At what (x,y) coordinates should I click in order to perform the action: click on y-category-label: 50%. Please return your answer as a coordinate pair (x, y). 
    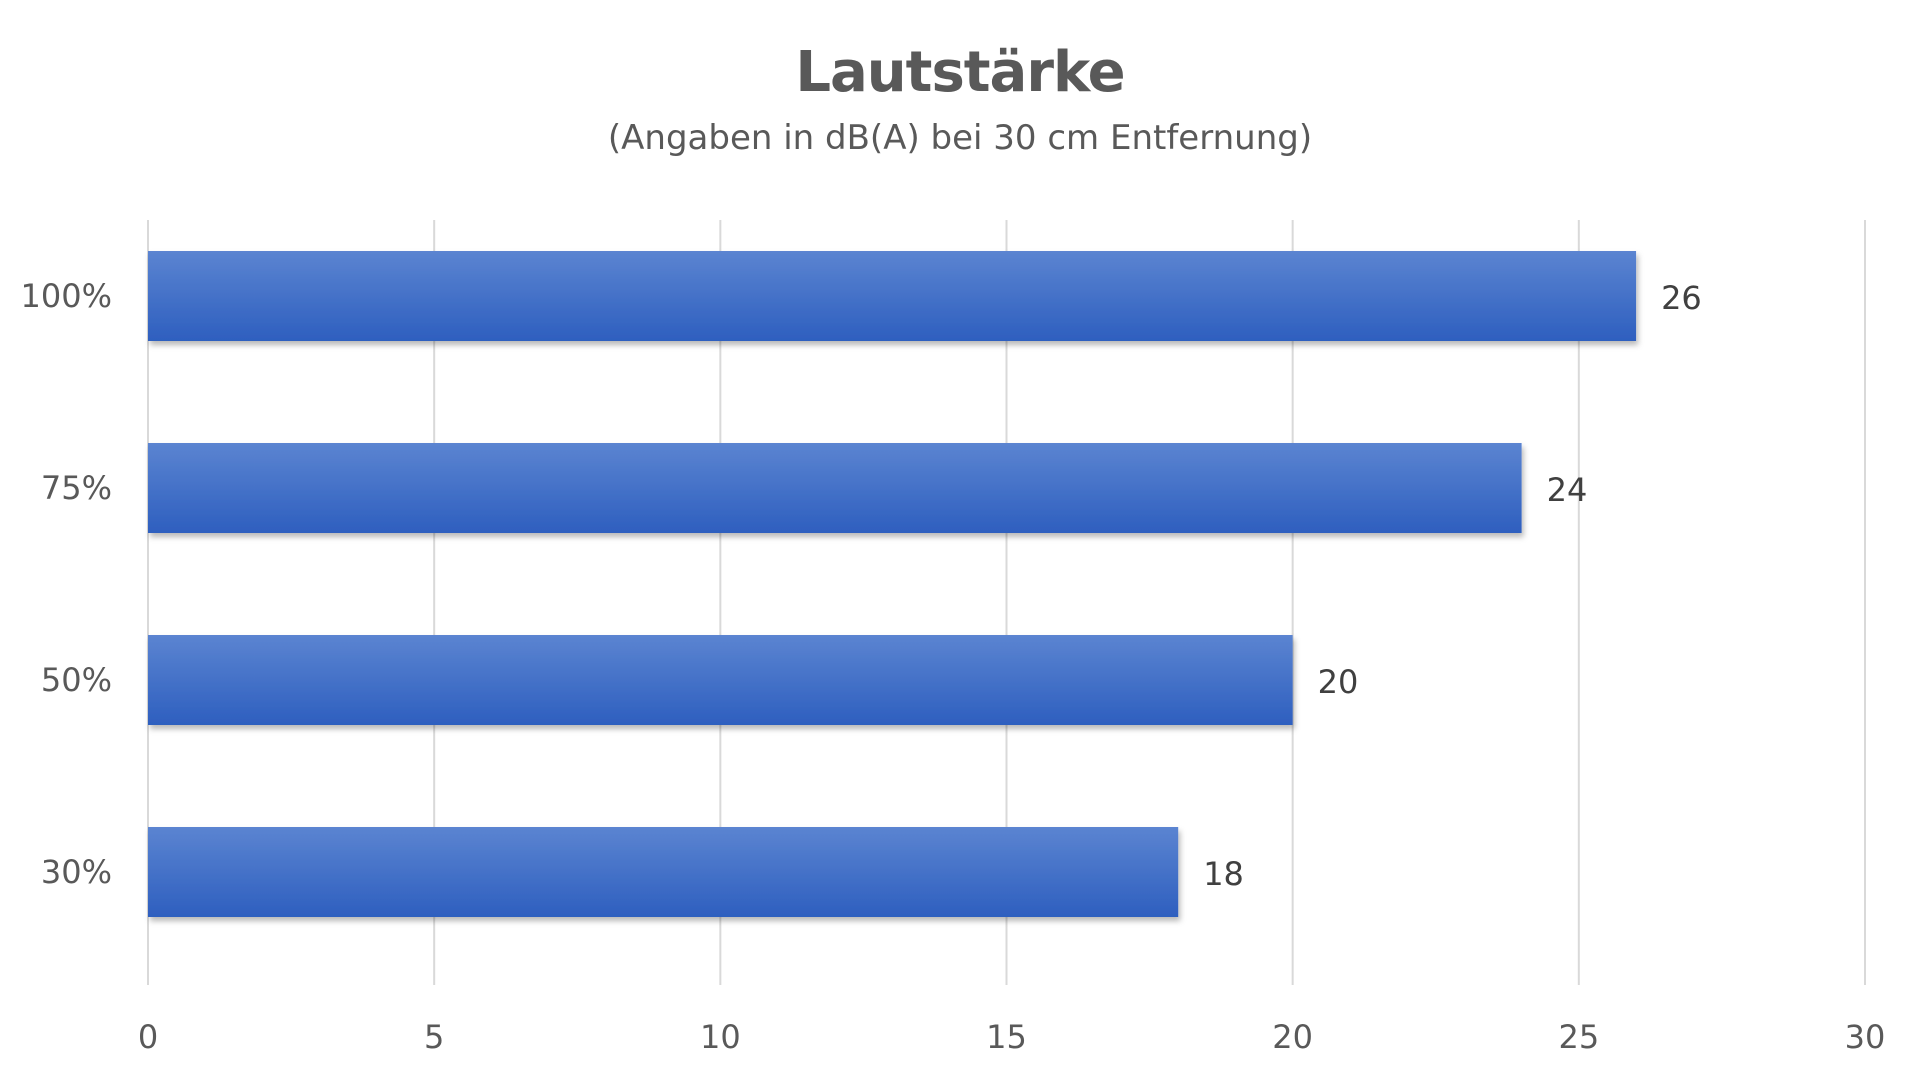
    Looking at the image, I should click on (76, 680).